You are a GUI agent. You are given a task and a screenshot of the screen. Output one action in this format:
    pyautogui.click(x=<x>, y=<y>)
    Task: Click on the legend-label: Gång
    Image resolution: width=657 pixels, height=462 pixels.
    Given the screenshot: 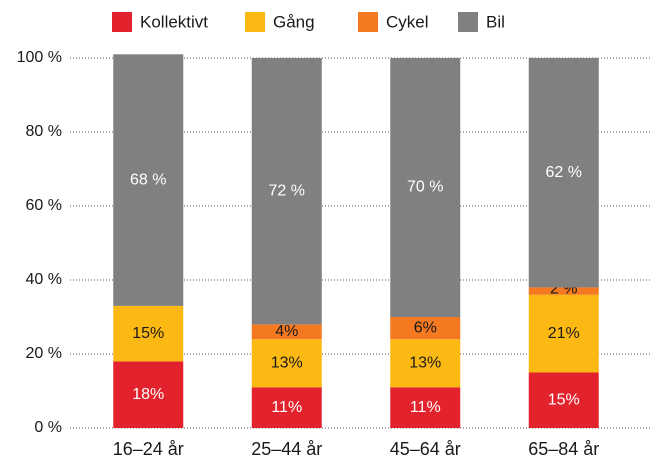 What is the action you would take?
    pyautogui.click(x=294, y=21)
    